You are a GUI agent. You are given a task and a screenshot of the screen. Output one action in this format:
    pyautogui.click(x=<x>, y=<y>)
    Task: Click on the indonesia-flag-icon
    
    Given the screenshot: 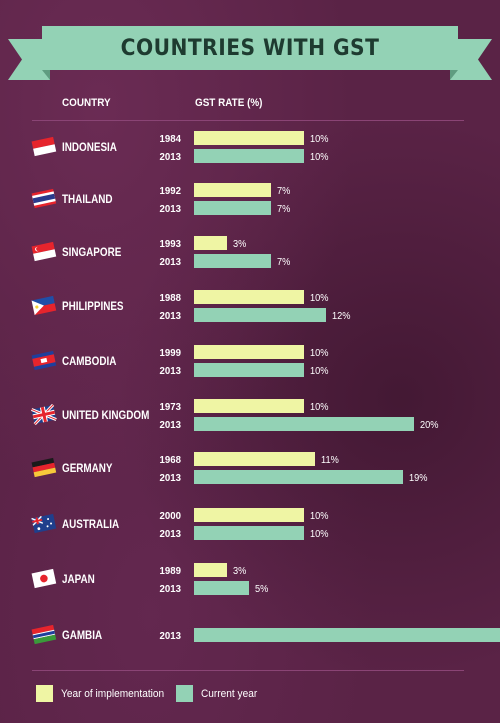 What is the action you would take?
    pyautogui.click(x=44, y=146)
    